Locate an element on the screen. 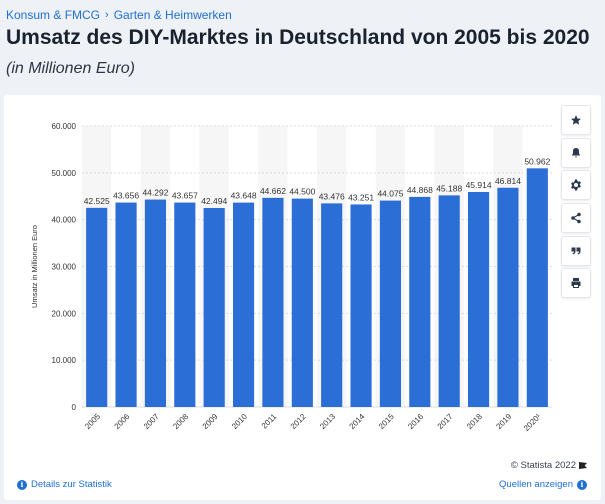 The width and height of the screenshot is (605, 504). y-tick-label: 40.000 is located at coordinates (64, 220).